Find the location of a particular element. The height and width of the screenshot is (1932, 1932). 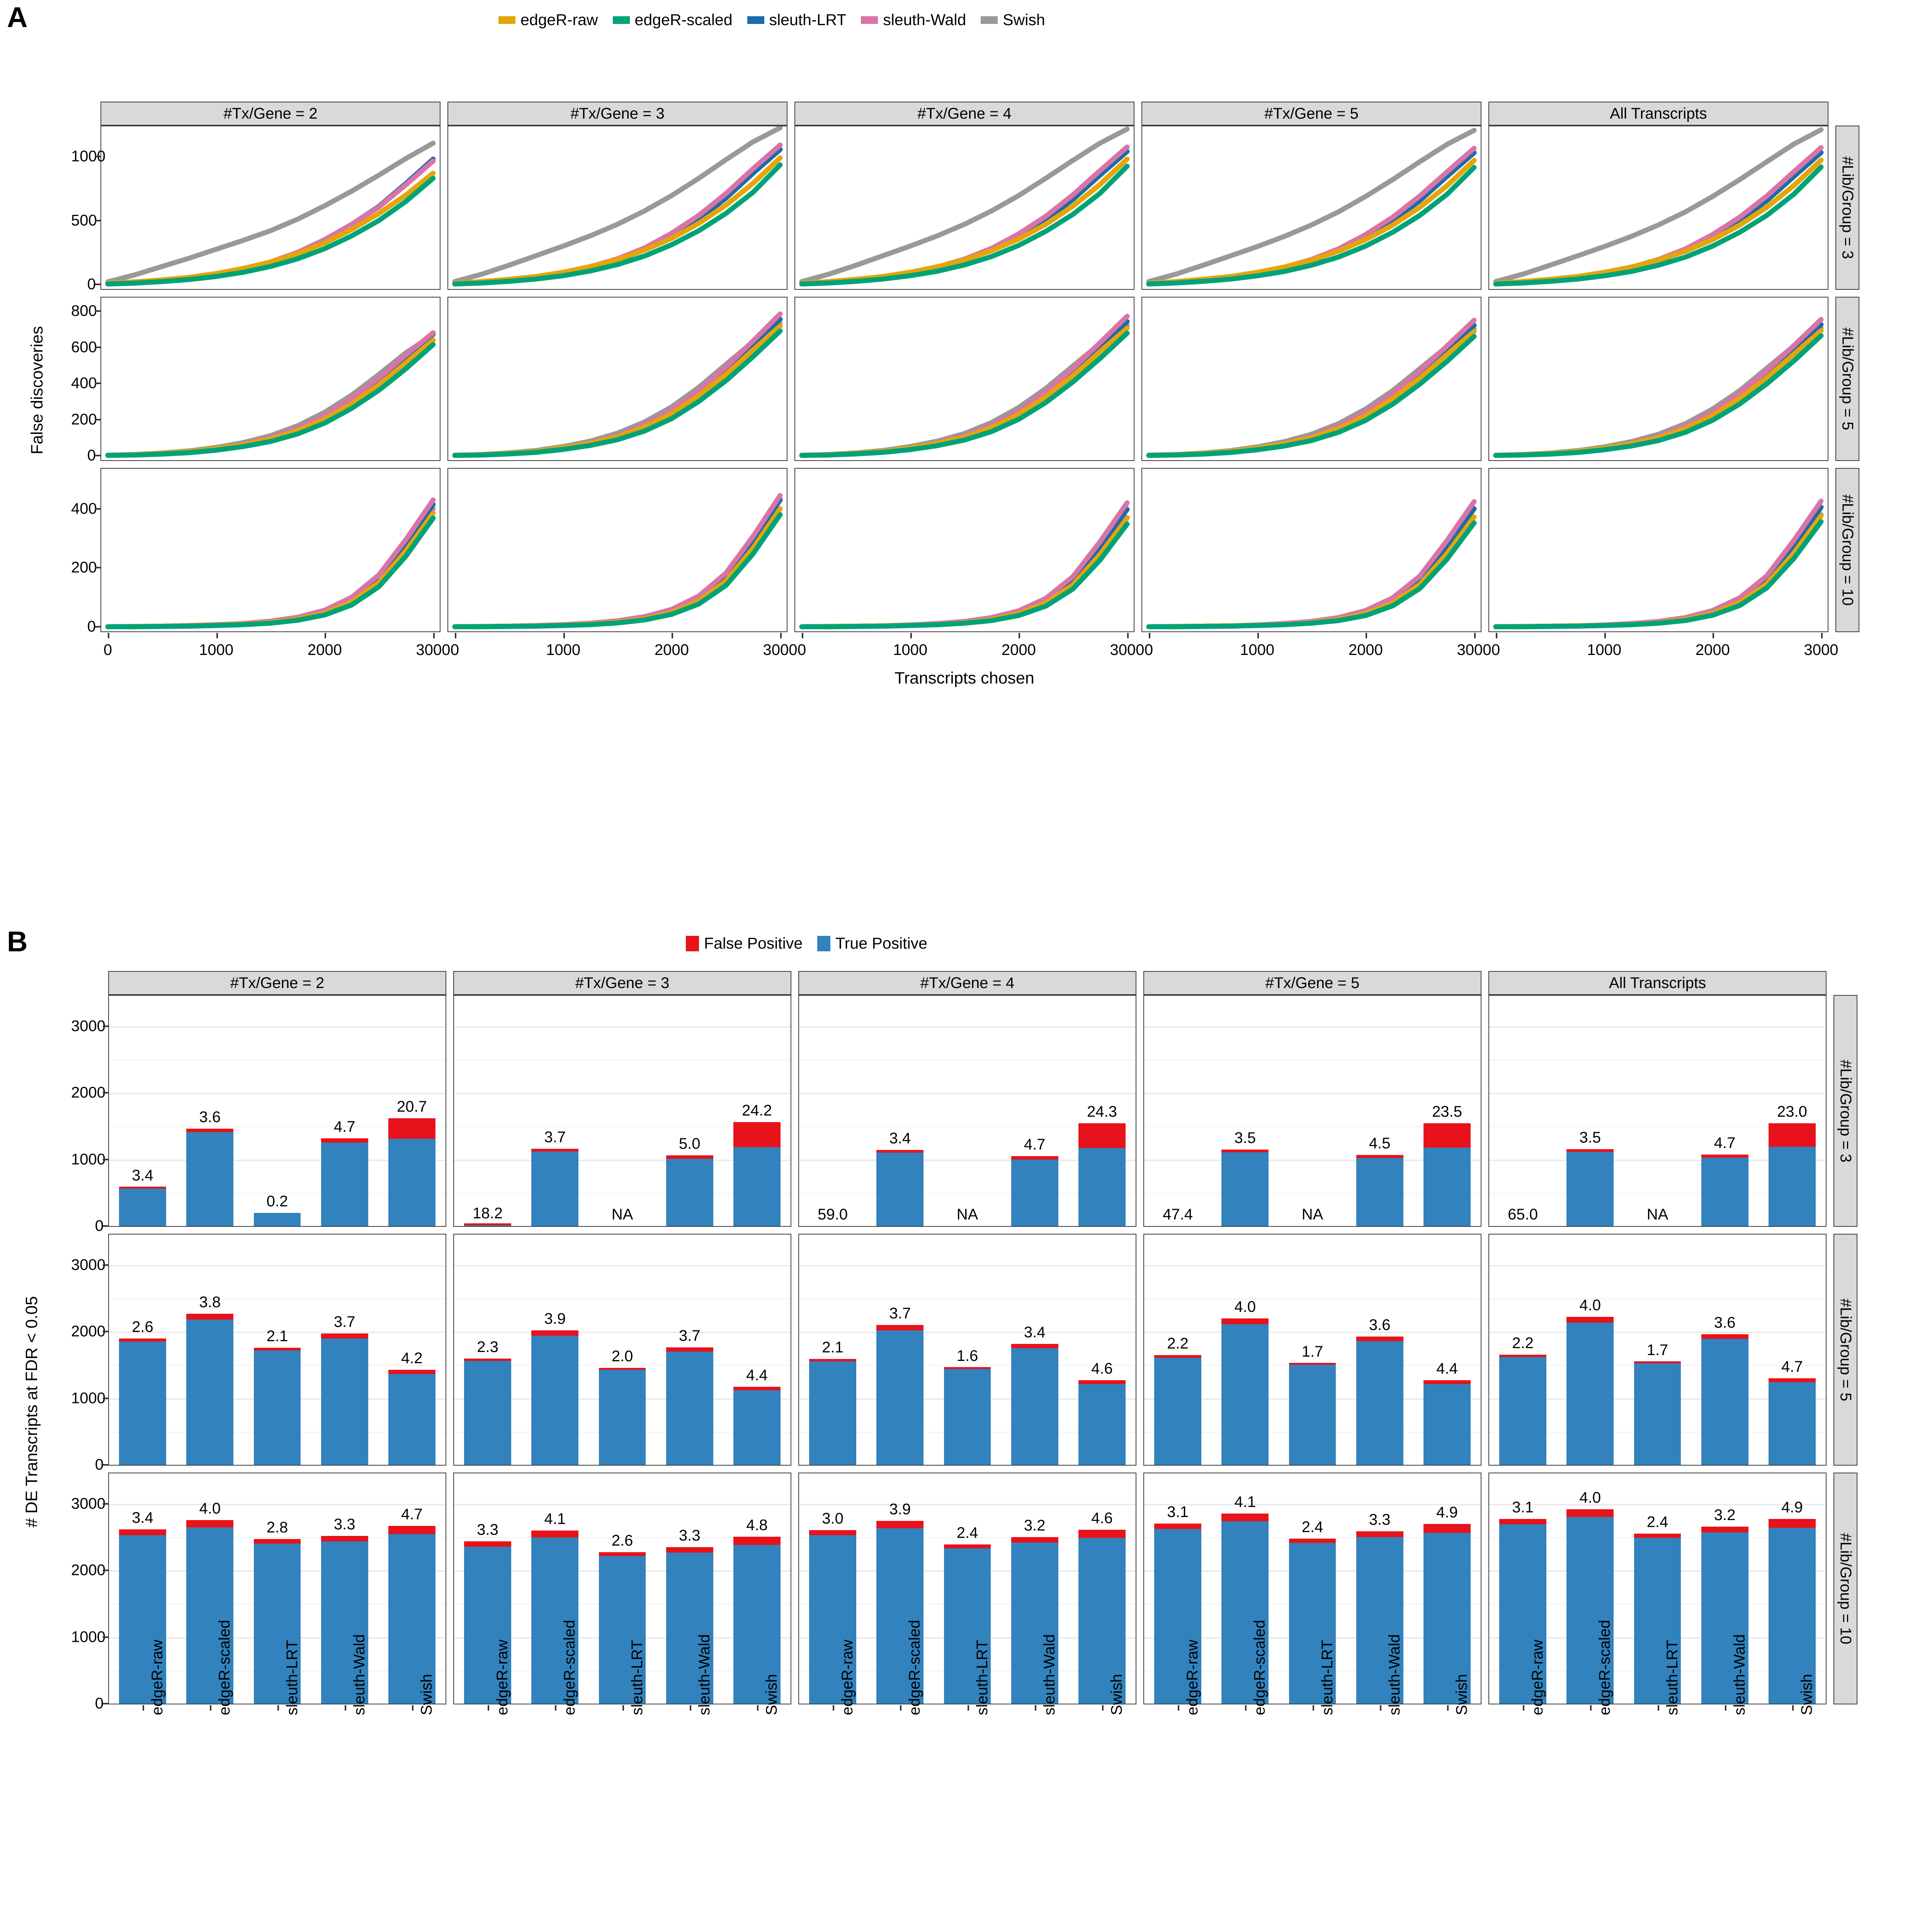

panel-b-xtick-sleuth-wald: sleuth-Wald is located at coordinates (705, 1674).